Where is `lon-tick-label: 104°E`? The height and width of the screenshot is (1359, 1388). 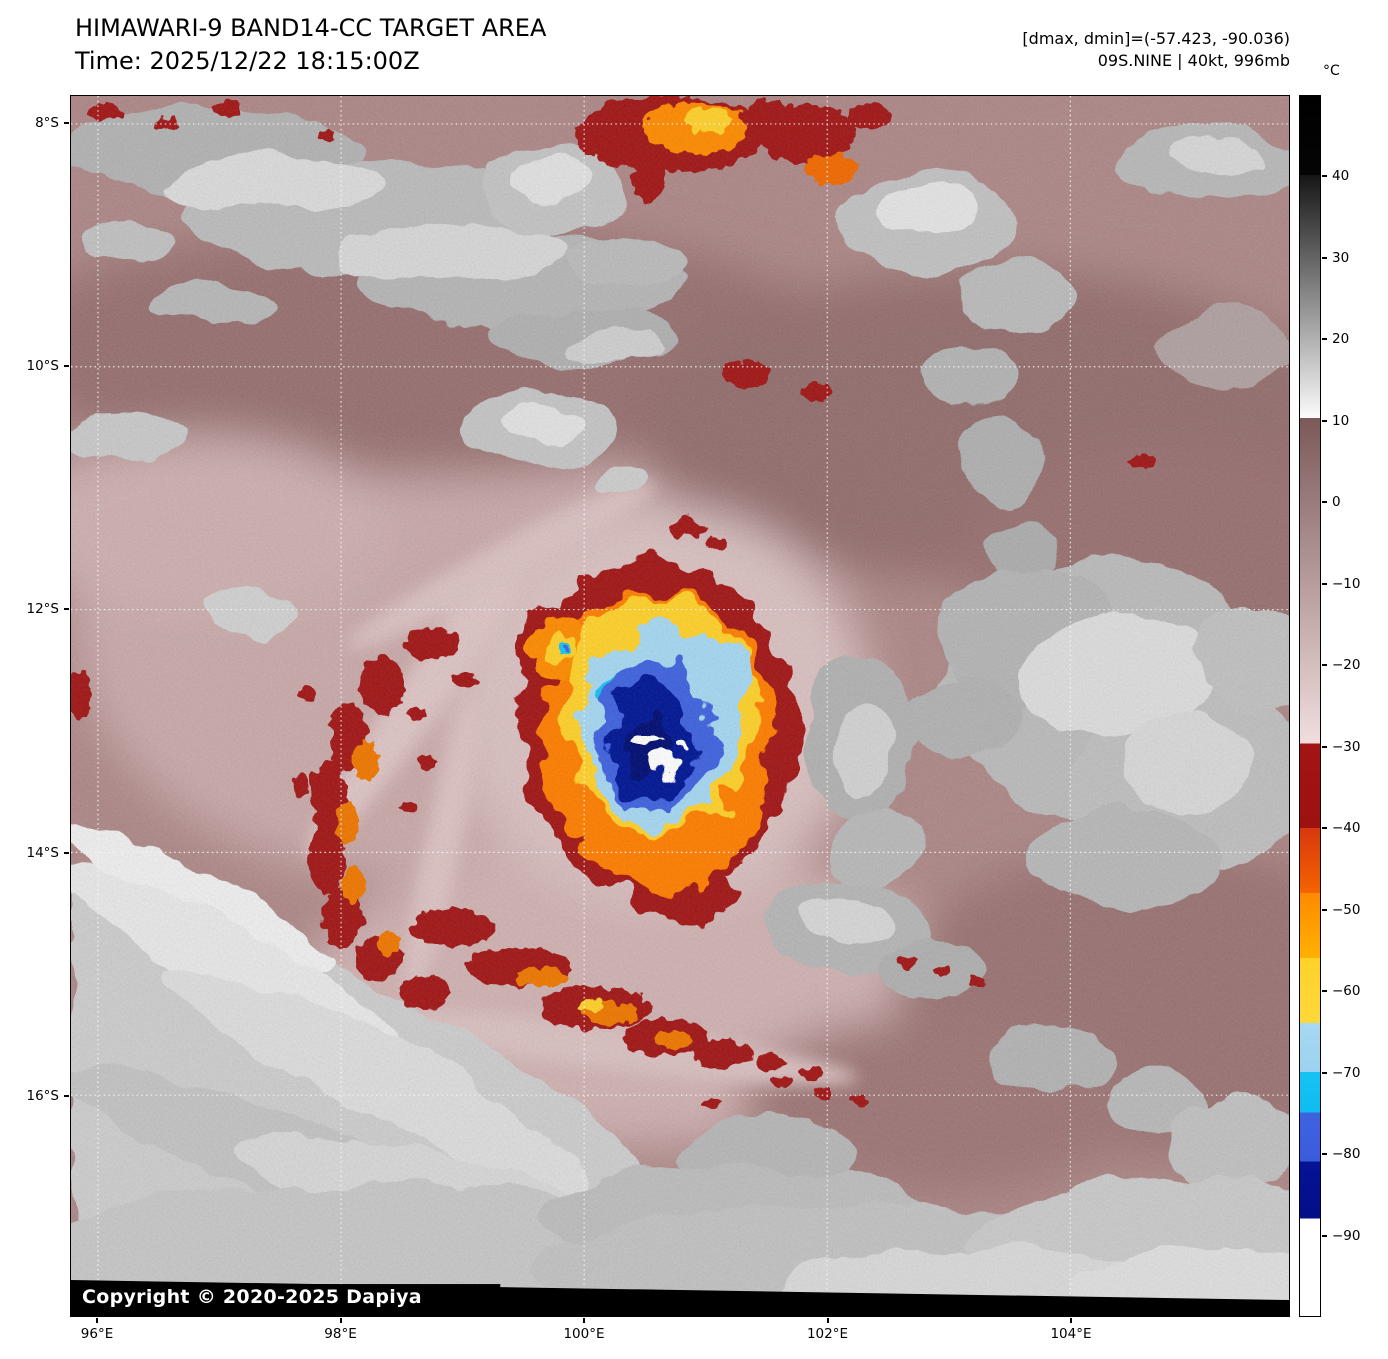
lon-tick-label: 104°E is located at coordinates (1071, 1334).